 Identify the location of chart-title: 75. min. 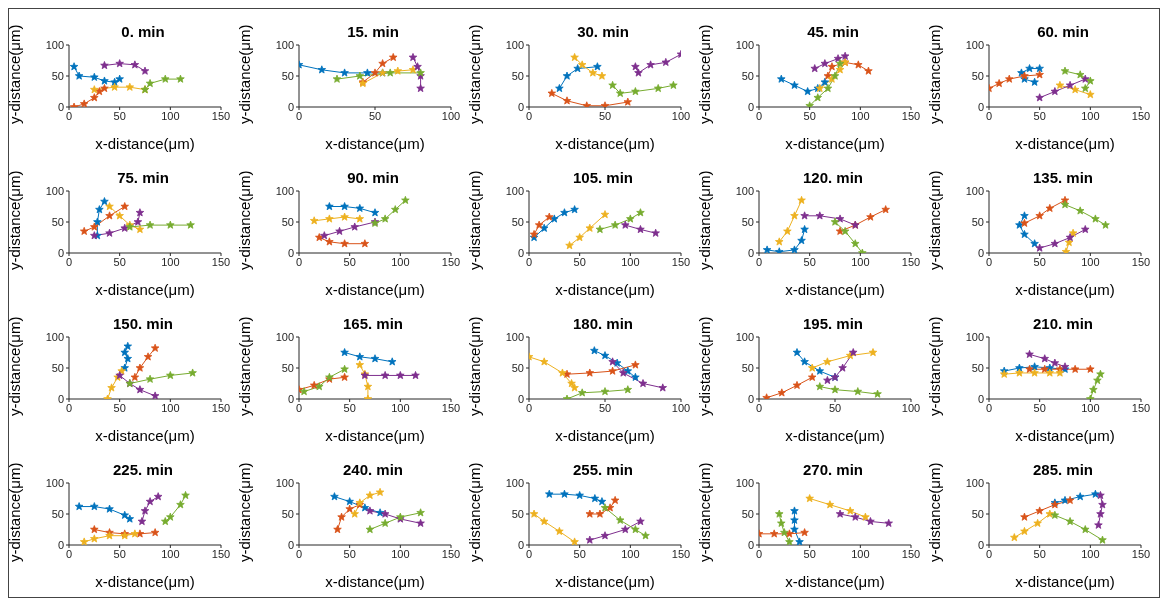
(143, 177).